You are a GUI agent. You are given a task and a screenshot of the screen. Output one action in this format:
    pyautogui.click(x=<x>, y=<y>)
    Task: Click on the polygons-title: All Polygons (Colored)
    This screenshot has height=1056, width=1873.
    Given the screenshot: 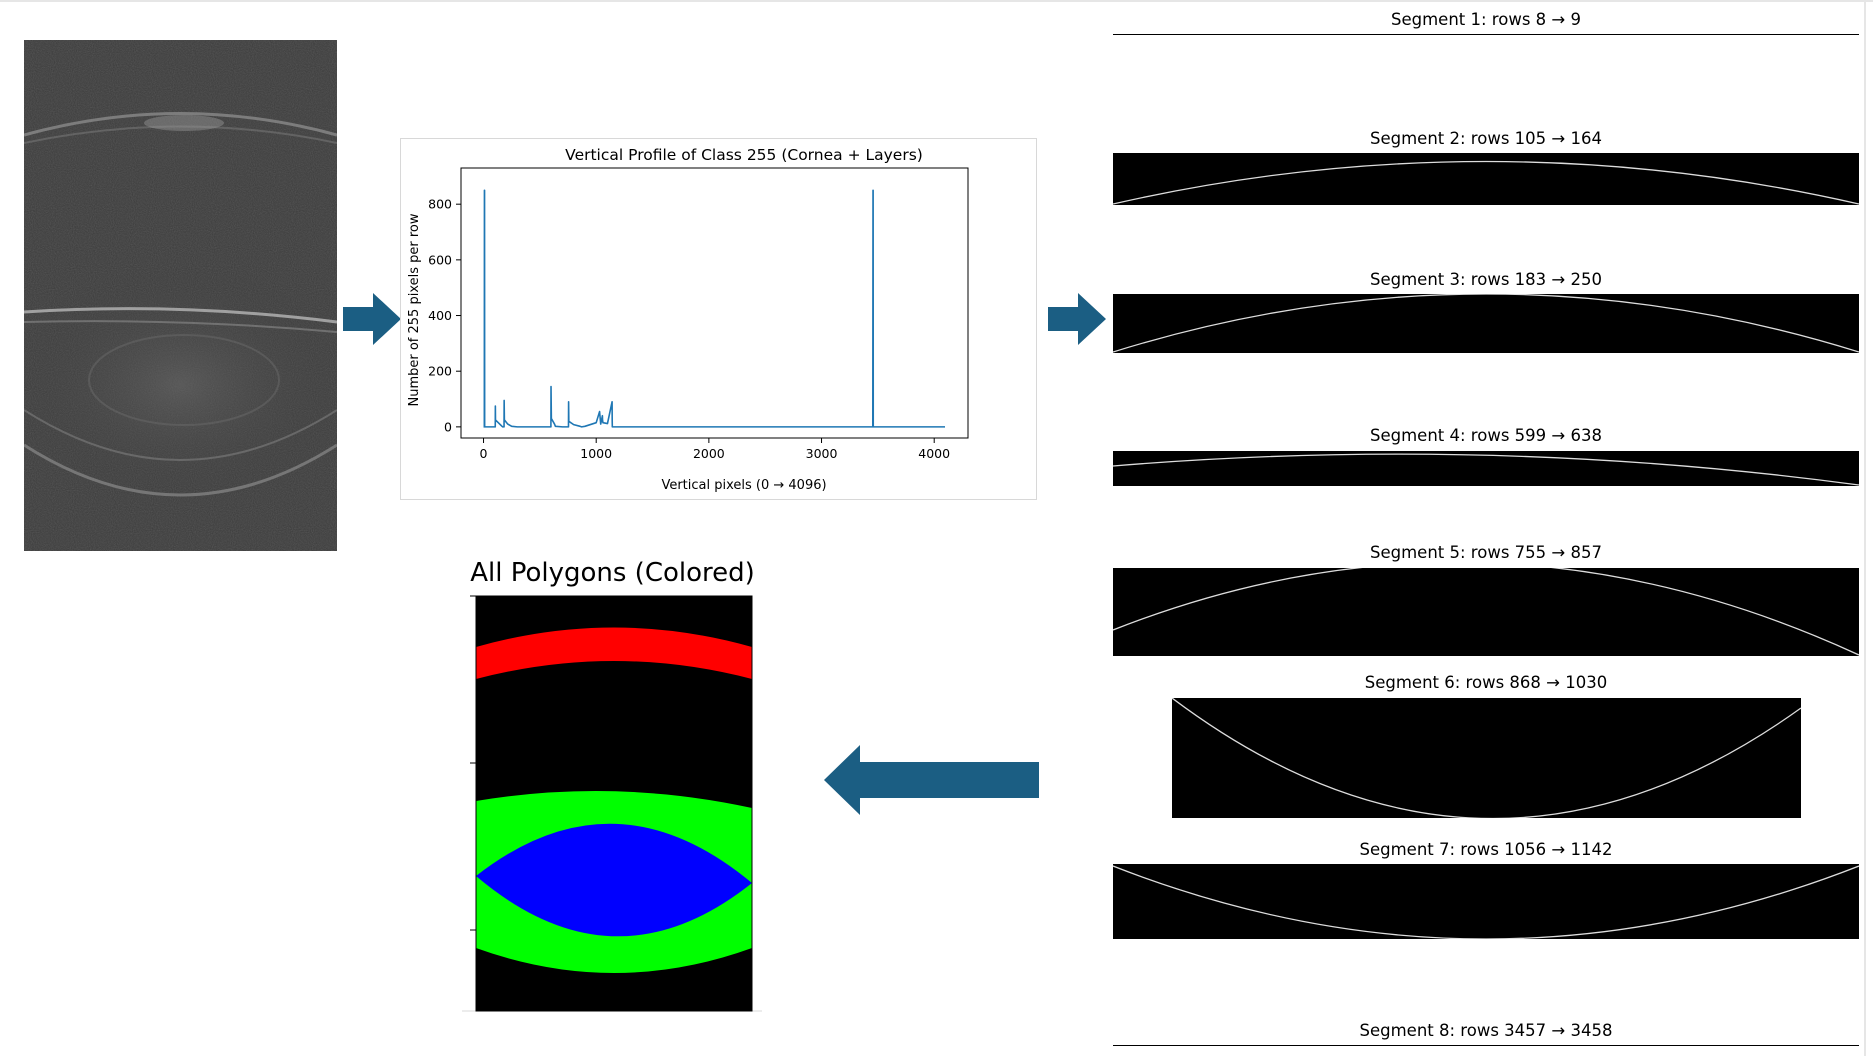 What is the action you would take?
    pyautogui.click(x=612, y=573)
    